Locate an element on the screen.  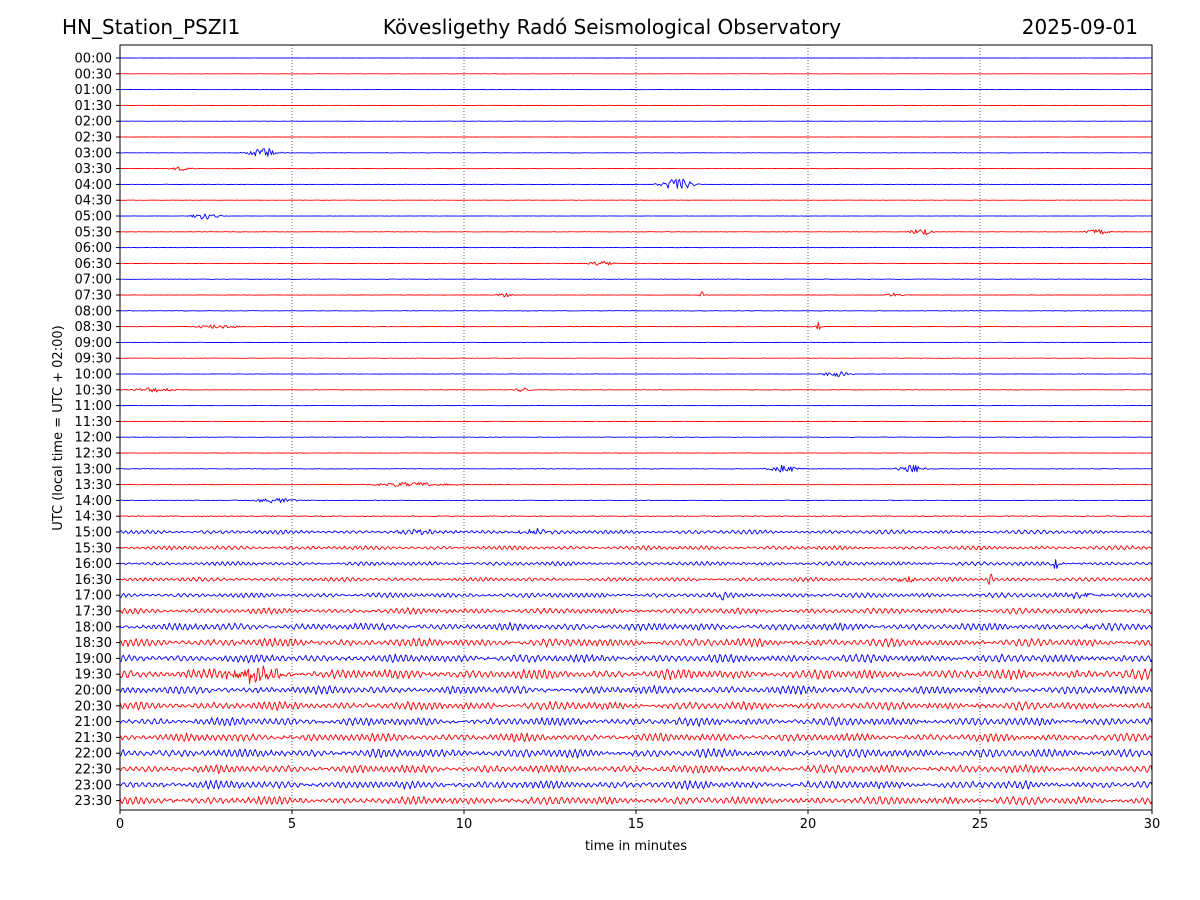
y-tick-label: 06:30 is located at coordinates (93, 264).